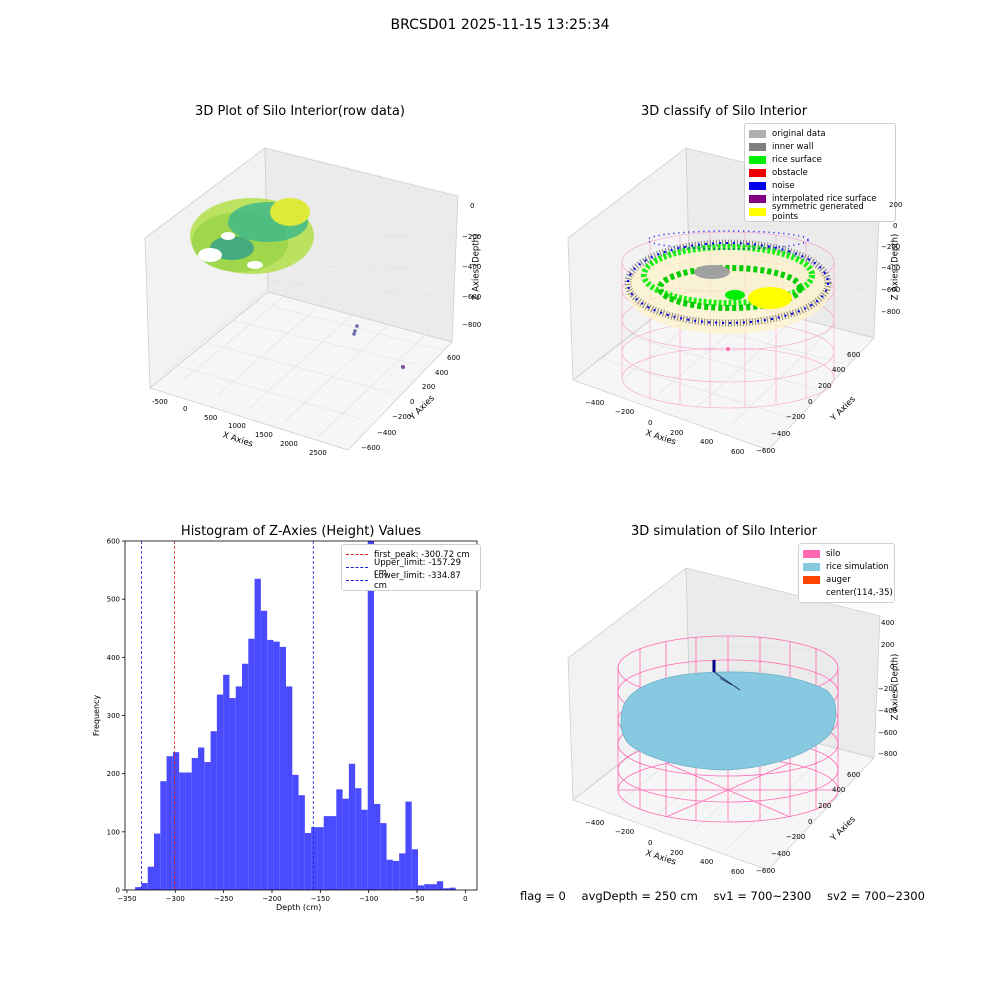  What do you see at coordinates (175, 899) in the screenshot?
I see `x-tick-label: −300` at bounding box center [175, 899].